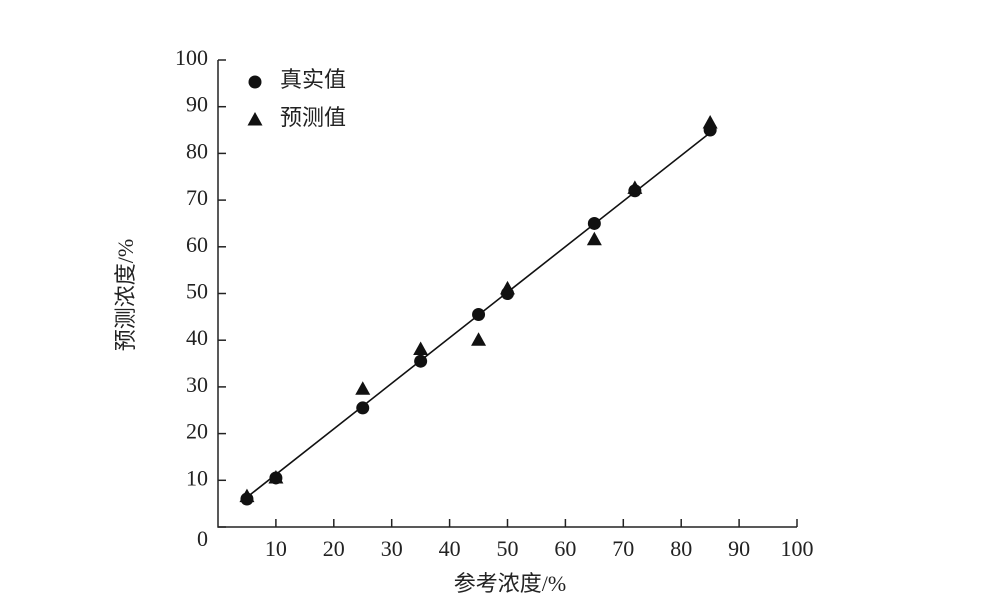 This screenshot has height=614, width=1002. I want to click on y-tick-label: 100, so click(191, 57).